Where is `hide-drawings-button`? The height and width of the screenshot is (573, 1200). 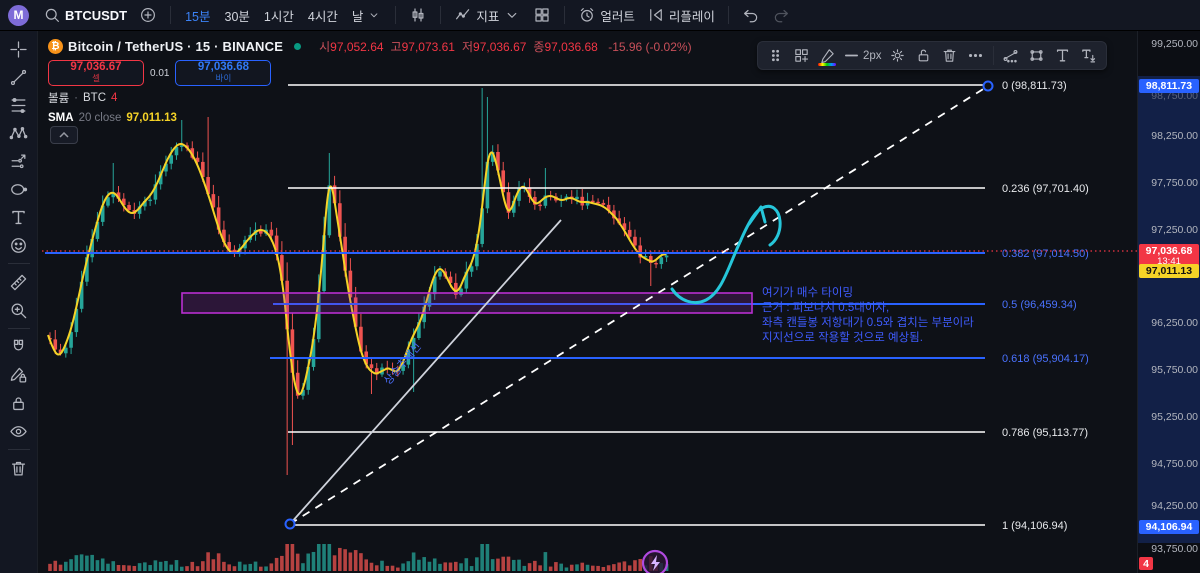
hide-drawings-button is located at coordinates (19, 431).